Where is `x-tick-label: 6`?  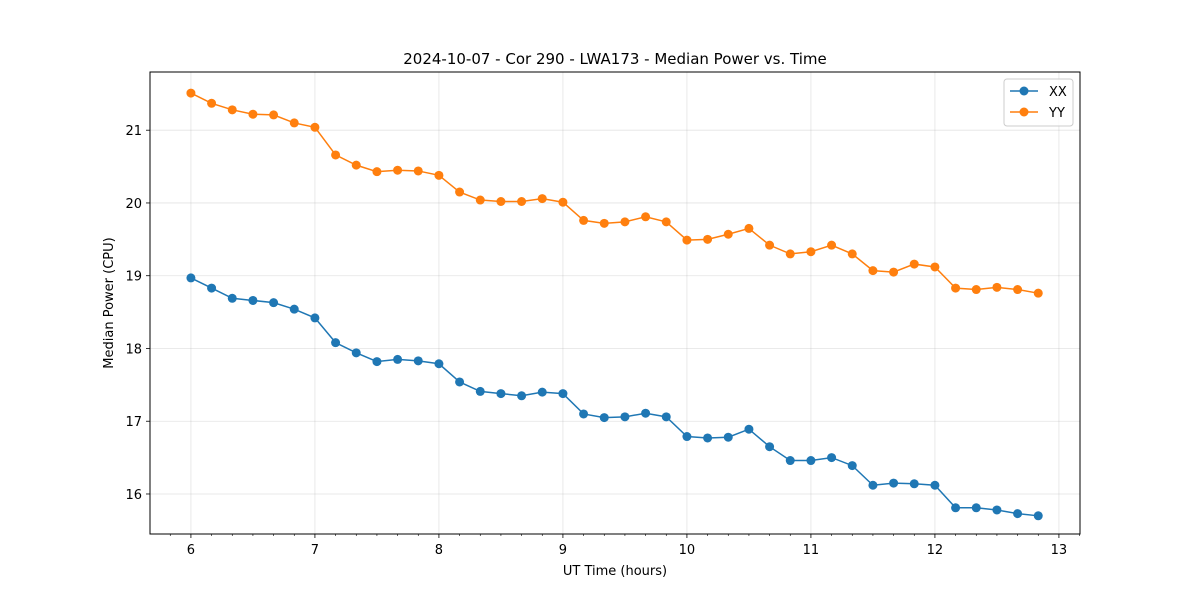
x-tick-label: 6 is located at coordinates (191, 550).